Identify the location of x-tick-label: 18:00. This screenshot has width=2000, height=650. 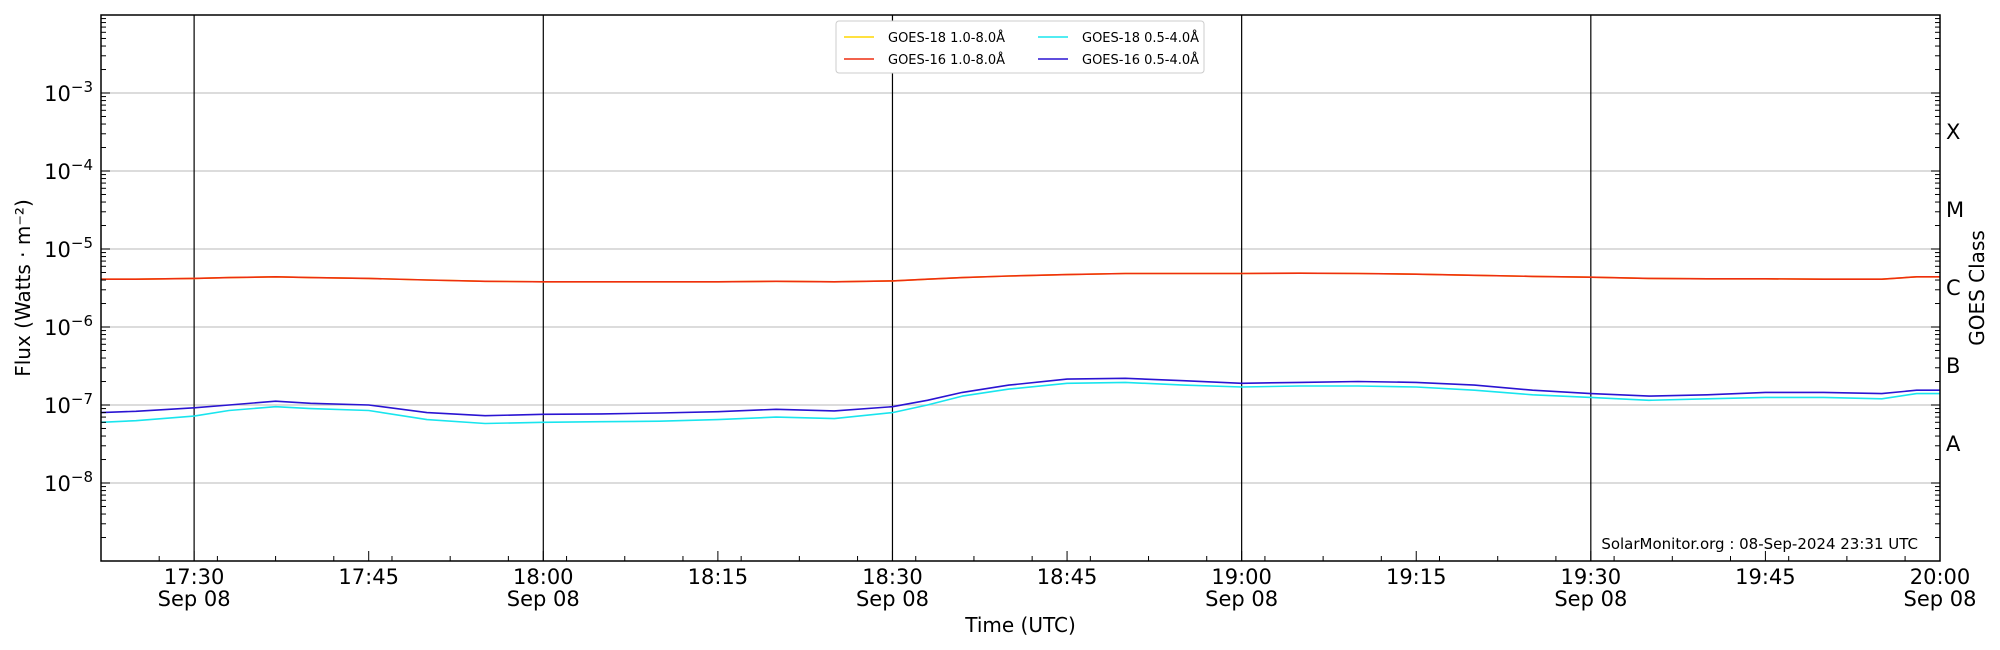
(543, 577).